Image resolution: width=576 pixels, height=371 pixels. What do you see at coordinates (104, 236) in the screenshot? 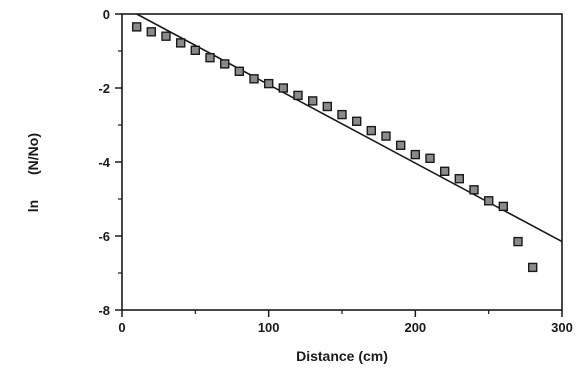
I see `y-tick-label--6: -6` at bounding box center [104, 236].